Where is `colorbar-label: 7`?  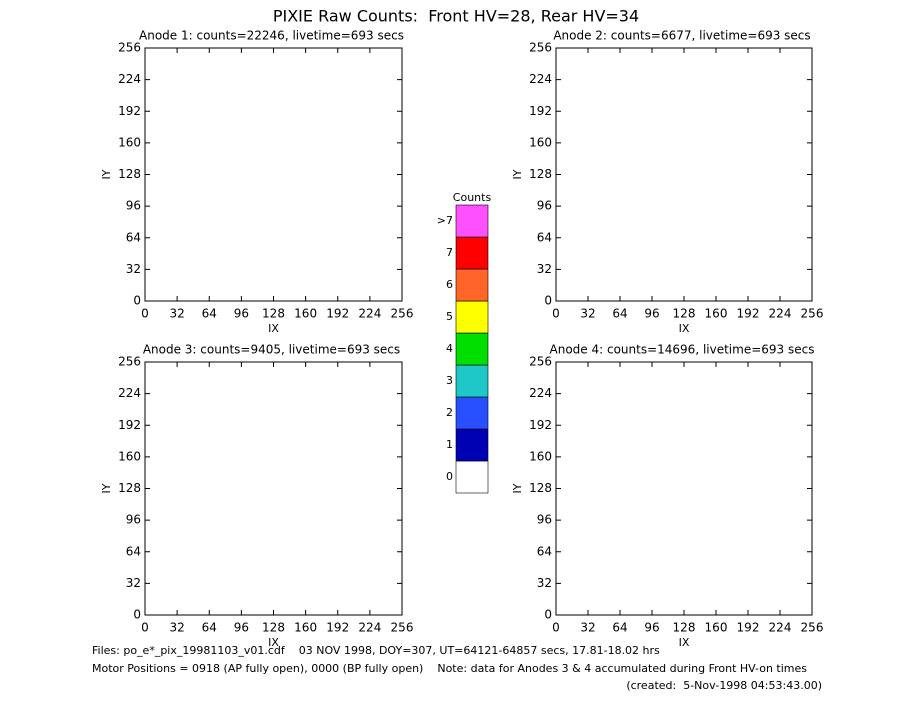
colorbar-label: 7 is located at coordinates (449, 252).